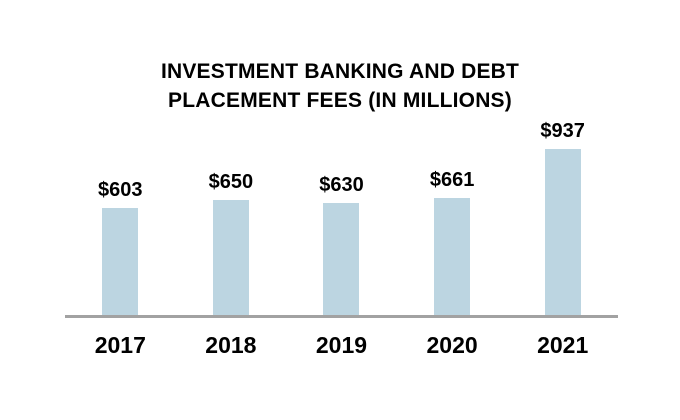  Describe the element at coordinates (340, 71) in the screenshot. I see `chart-title-line-1: INVESTMENT BANKING AND DEBT` at that location.